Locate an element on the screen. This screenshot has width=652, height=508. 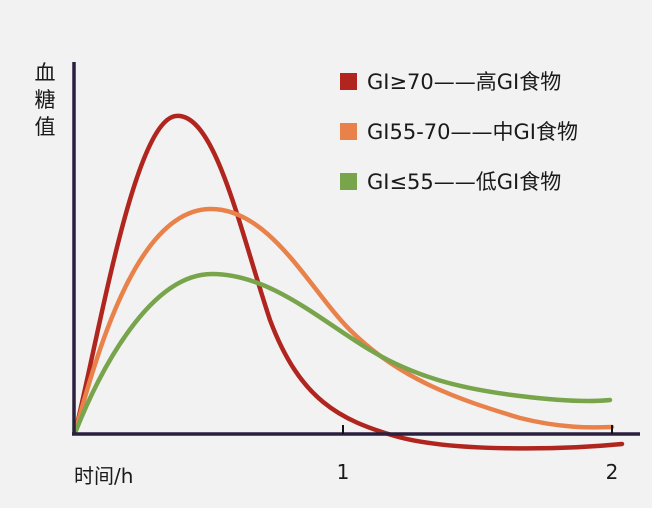
legend: GI≥70——高GI食物 GI55-70——中GI食物 GI≤55——低GI食物 is located at coordinates (459, 141).